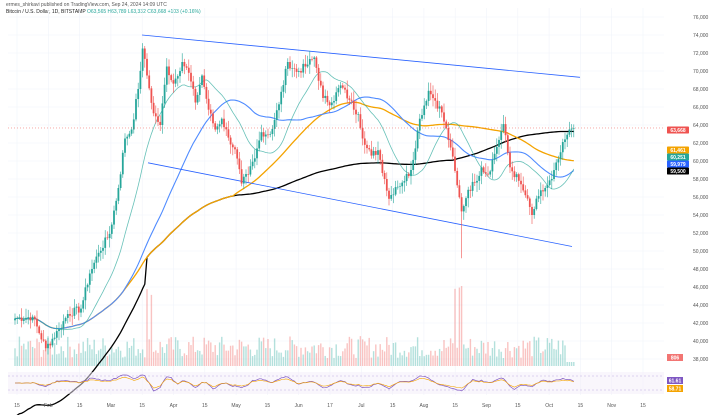  Describe the element at coordinates (678, 158) in the screenshot. I see `price-tag-text: 60,251` at that location.